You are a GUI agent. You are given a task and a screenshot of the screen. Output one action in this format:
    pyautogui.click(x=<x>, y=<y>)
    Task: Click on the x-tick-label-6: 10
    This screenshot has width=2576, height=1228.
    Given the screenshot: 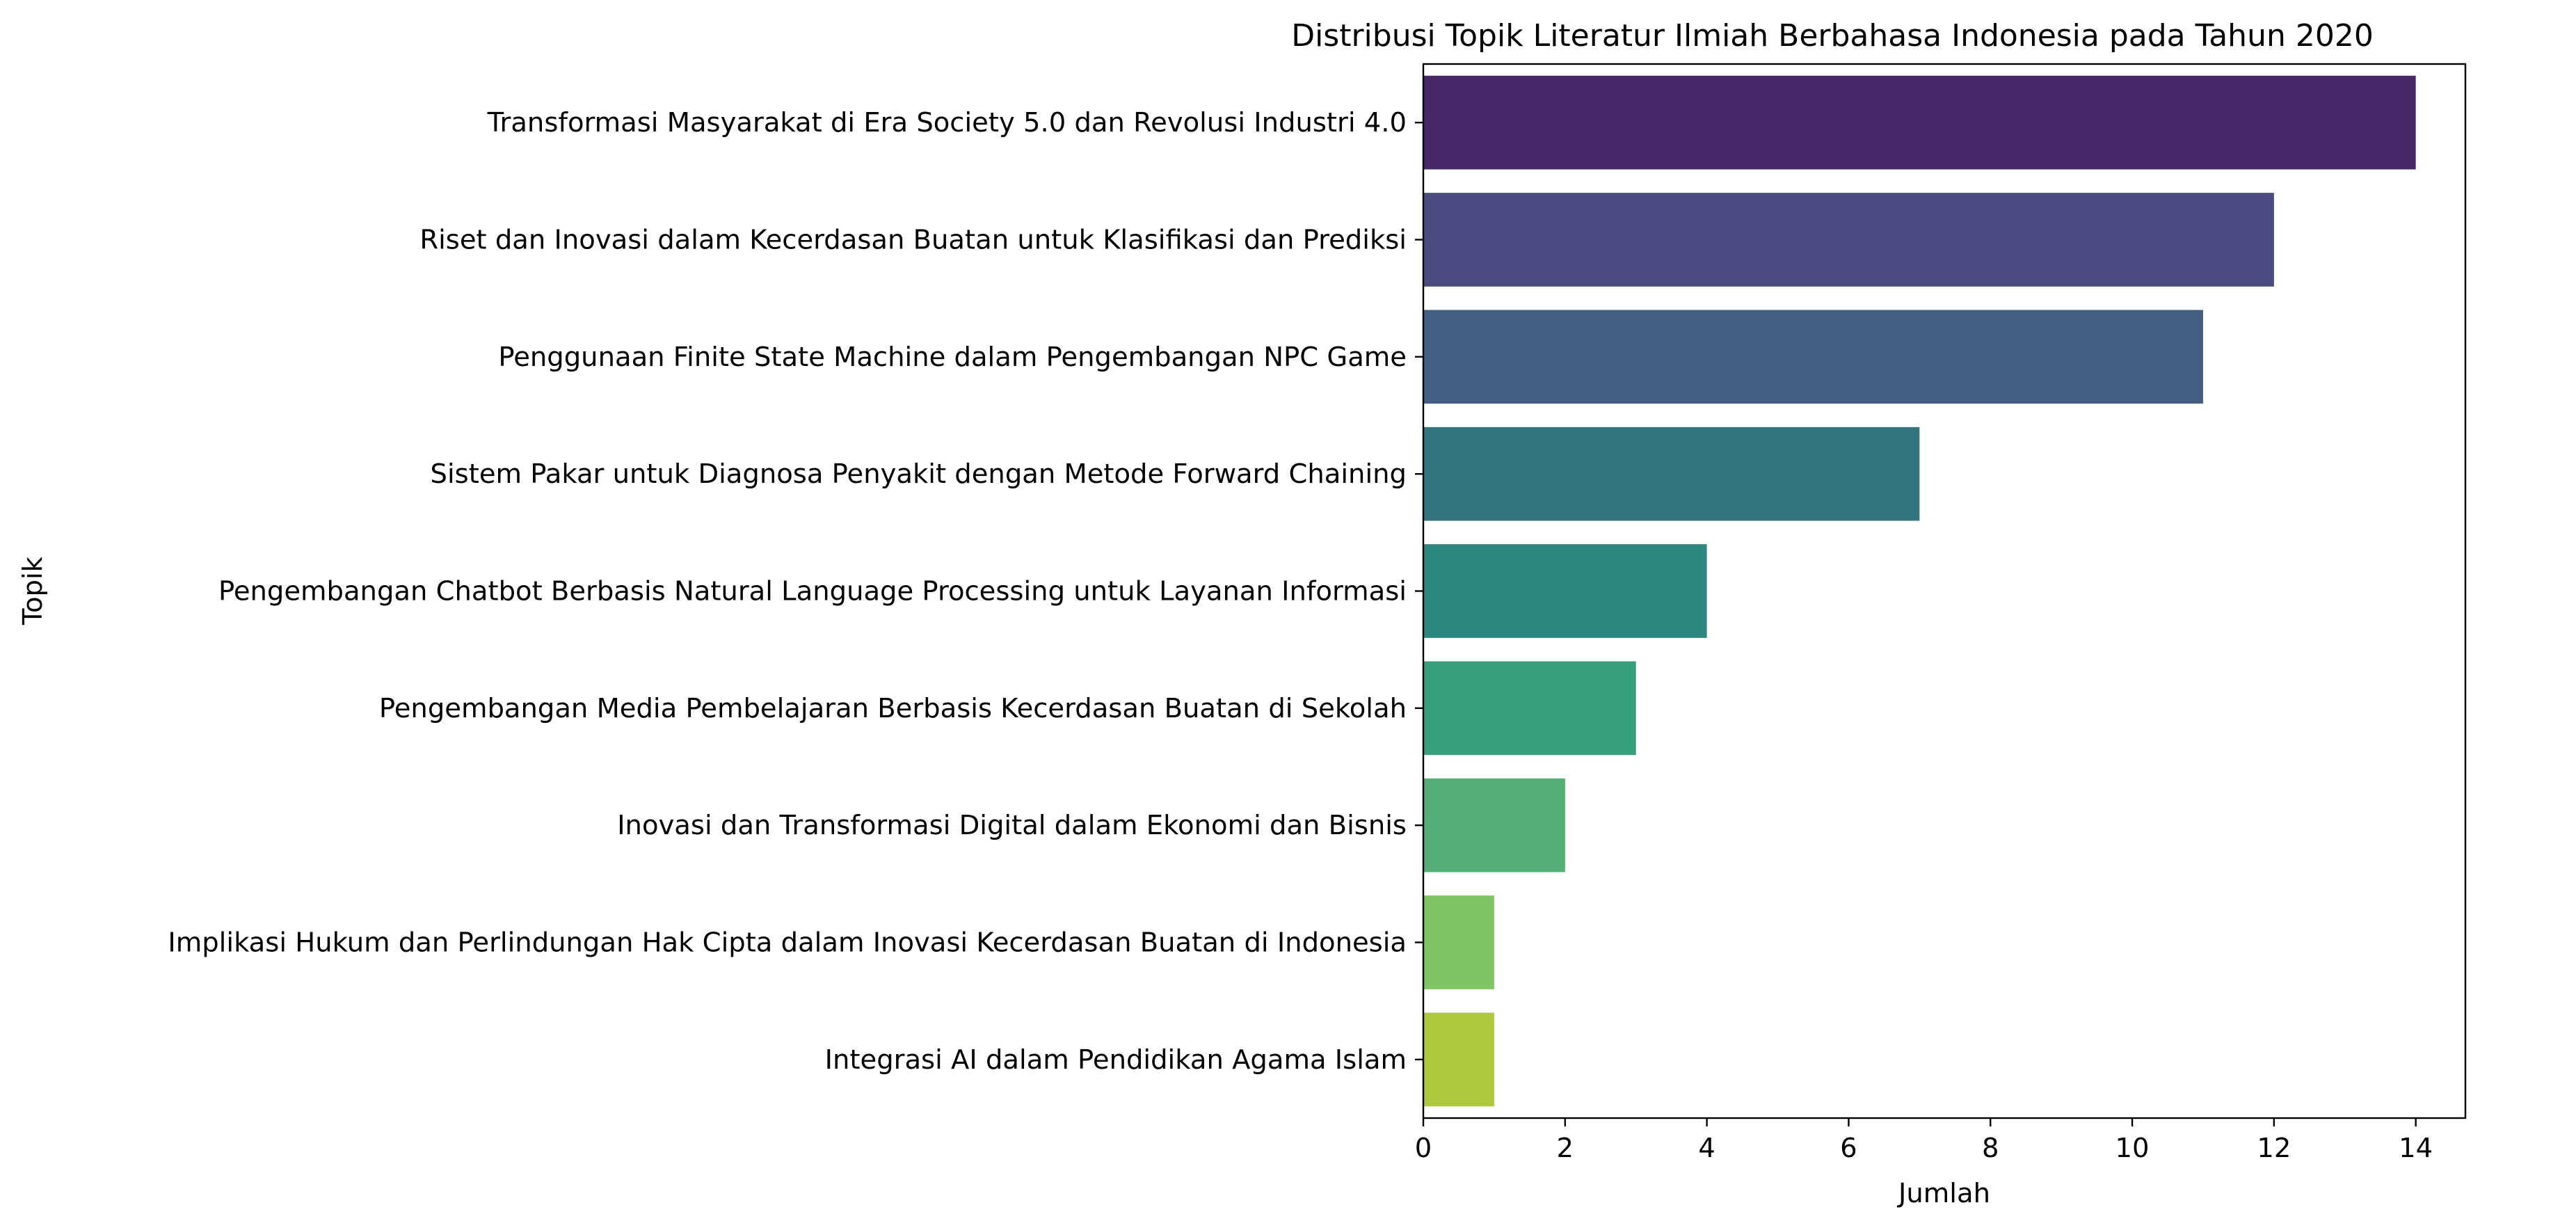 What is the action you would take?
    pyautogui.click(x=2132, y=1149)
    